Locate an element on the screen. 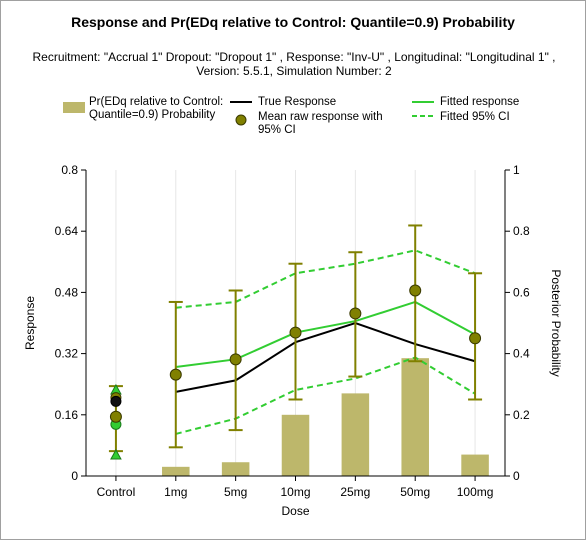 The image size is (586, 540). x-tick-label: 25mg is located at coordinates (355, 492).